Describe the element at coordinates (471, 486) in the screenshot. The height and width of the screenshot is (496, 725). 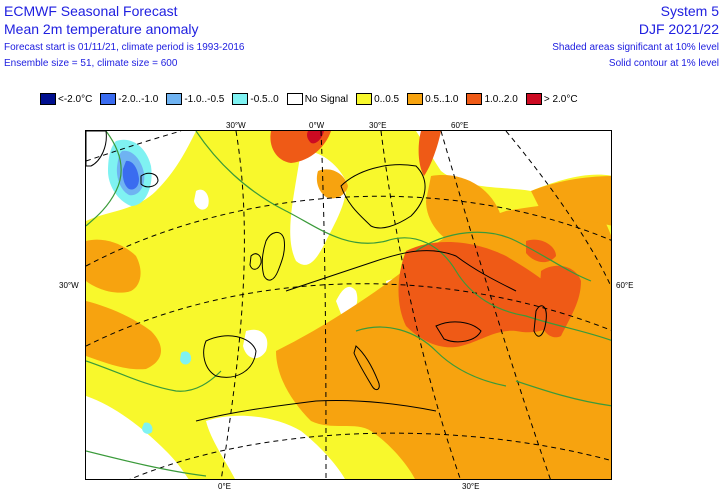
I see `tick-label-bottom-30e: 30°E` at that location.